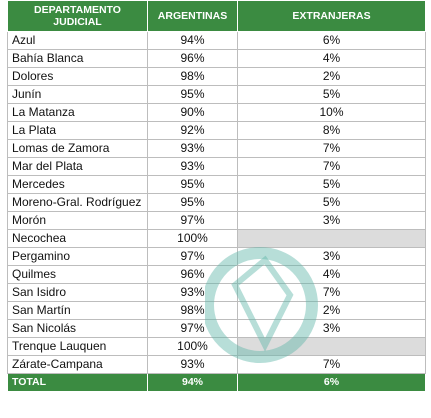  I want to click on table-row: Pergamino 97% 3%, so click(216, 256).